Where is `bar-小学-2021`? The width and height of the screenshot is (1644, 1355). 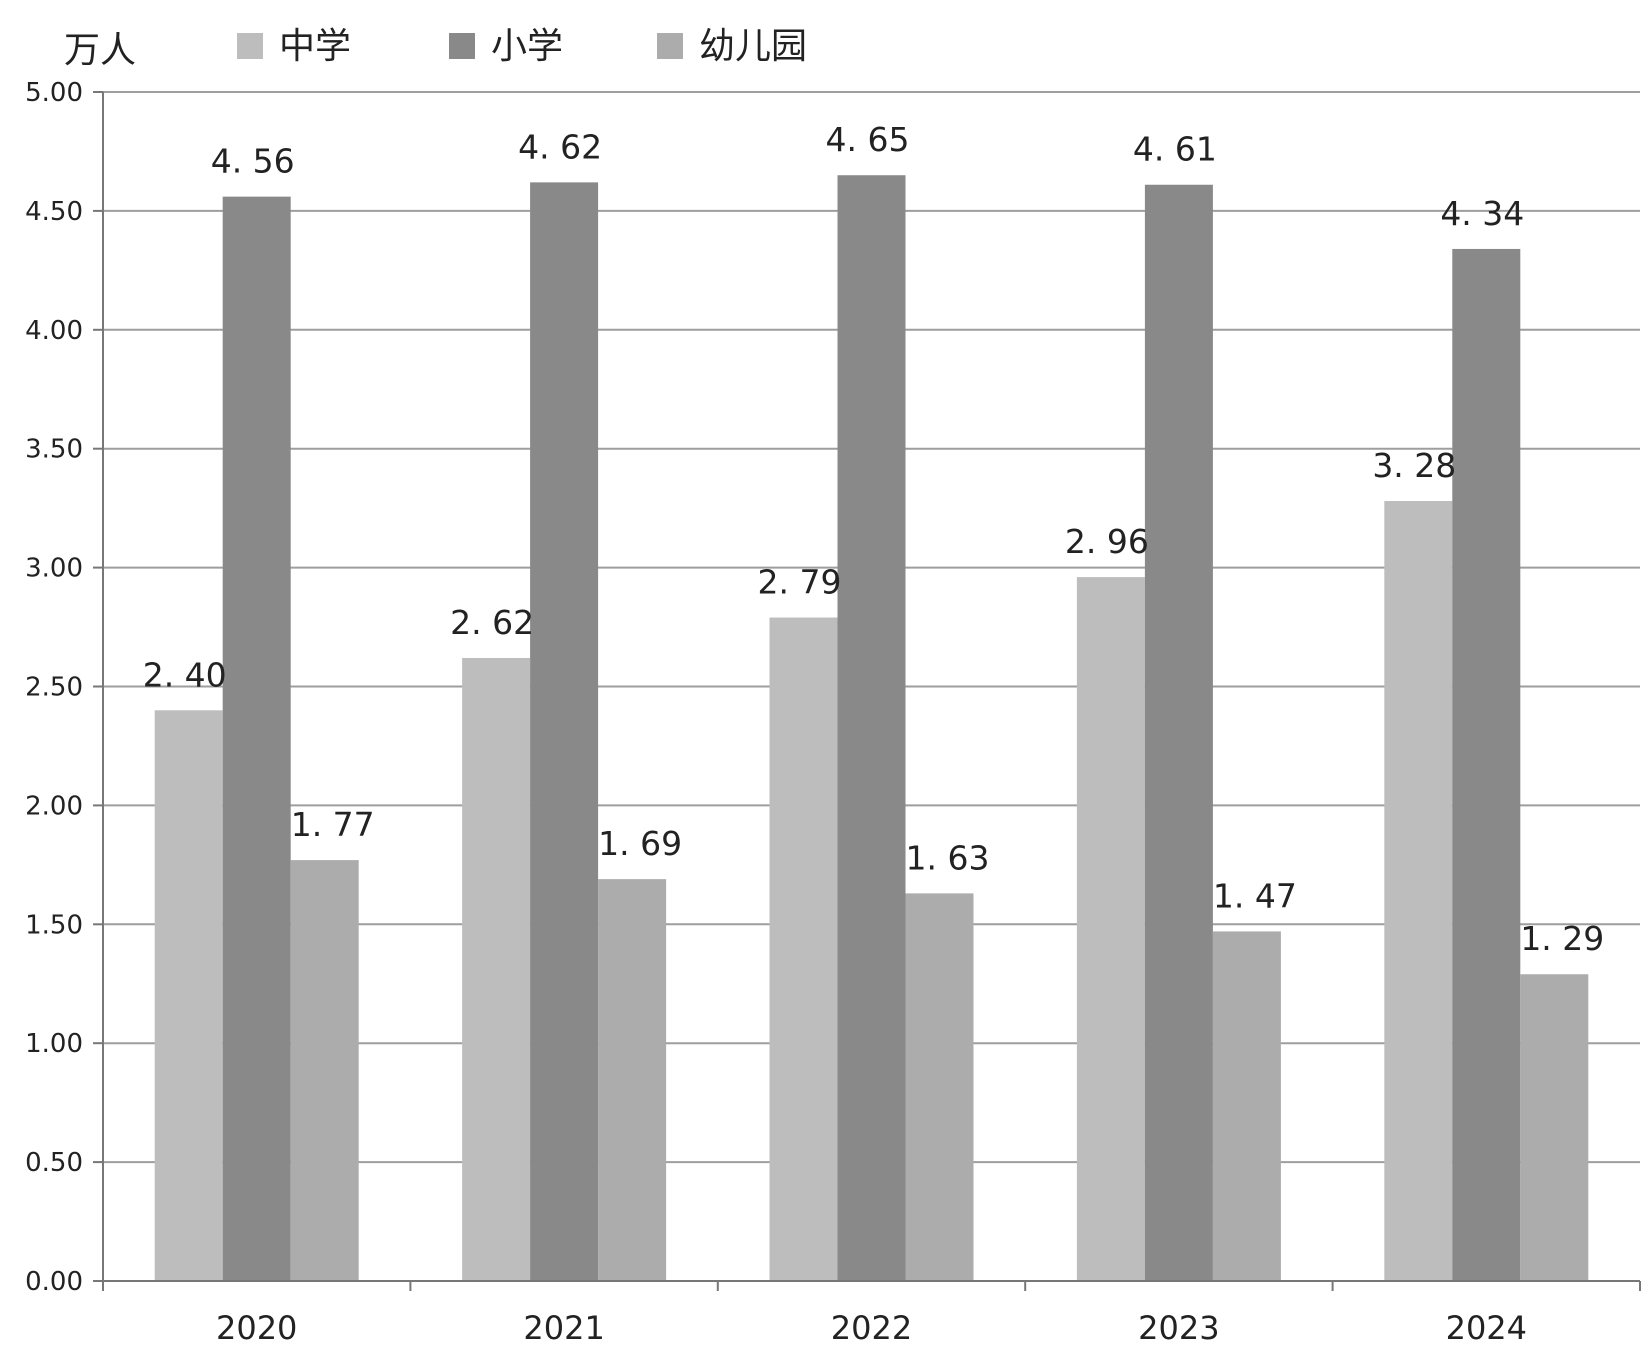
bar-小学-2021 is located at coordinates (564, 731).